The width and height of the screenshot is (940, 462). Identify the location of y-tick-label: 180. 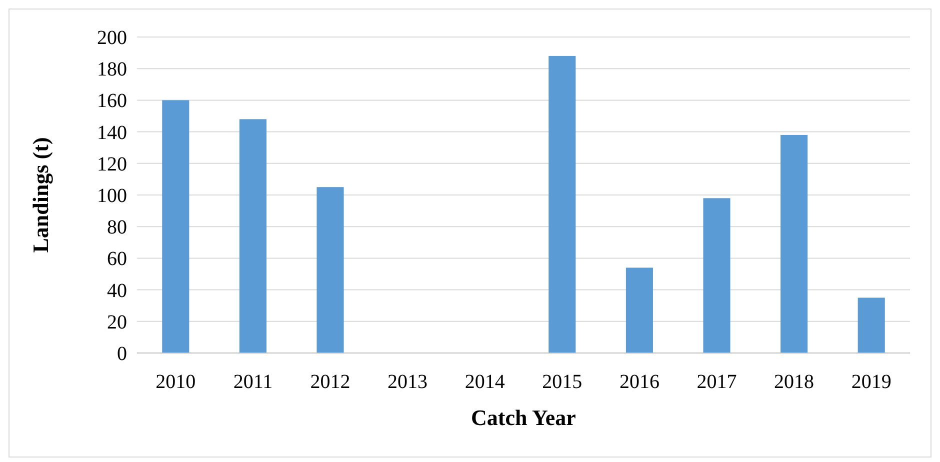
(112, 69).